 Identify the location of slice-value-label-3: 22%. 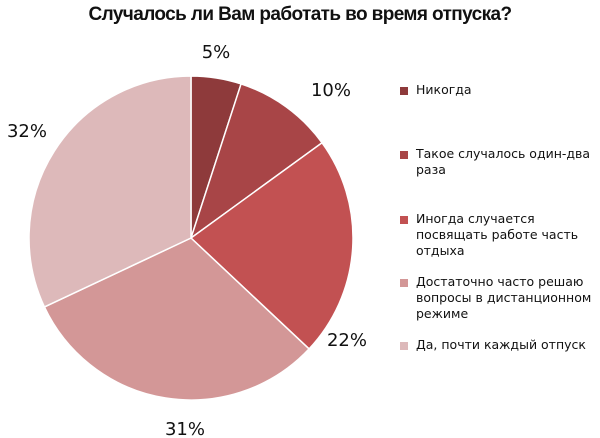
(347, 340).